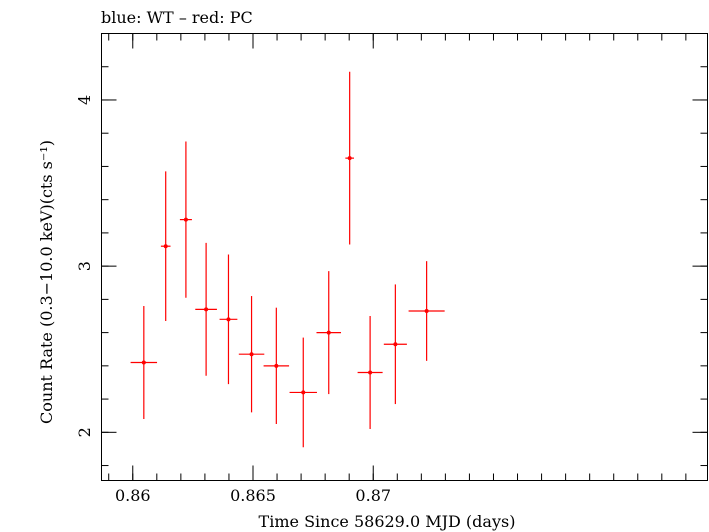 The image size is (709, 532). I want to click on y-tick-label: 2, so click(84, 432).